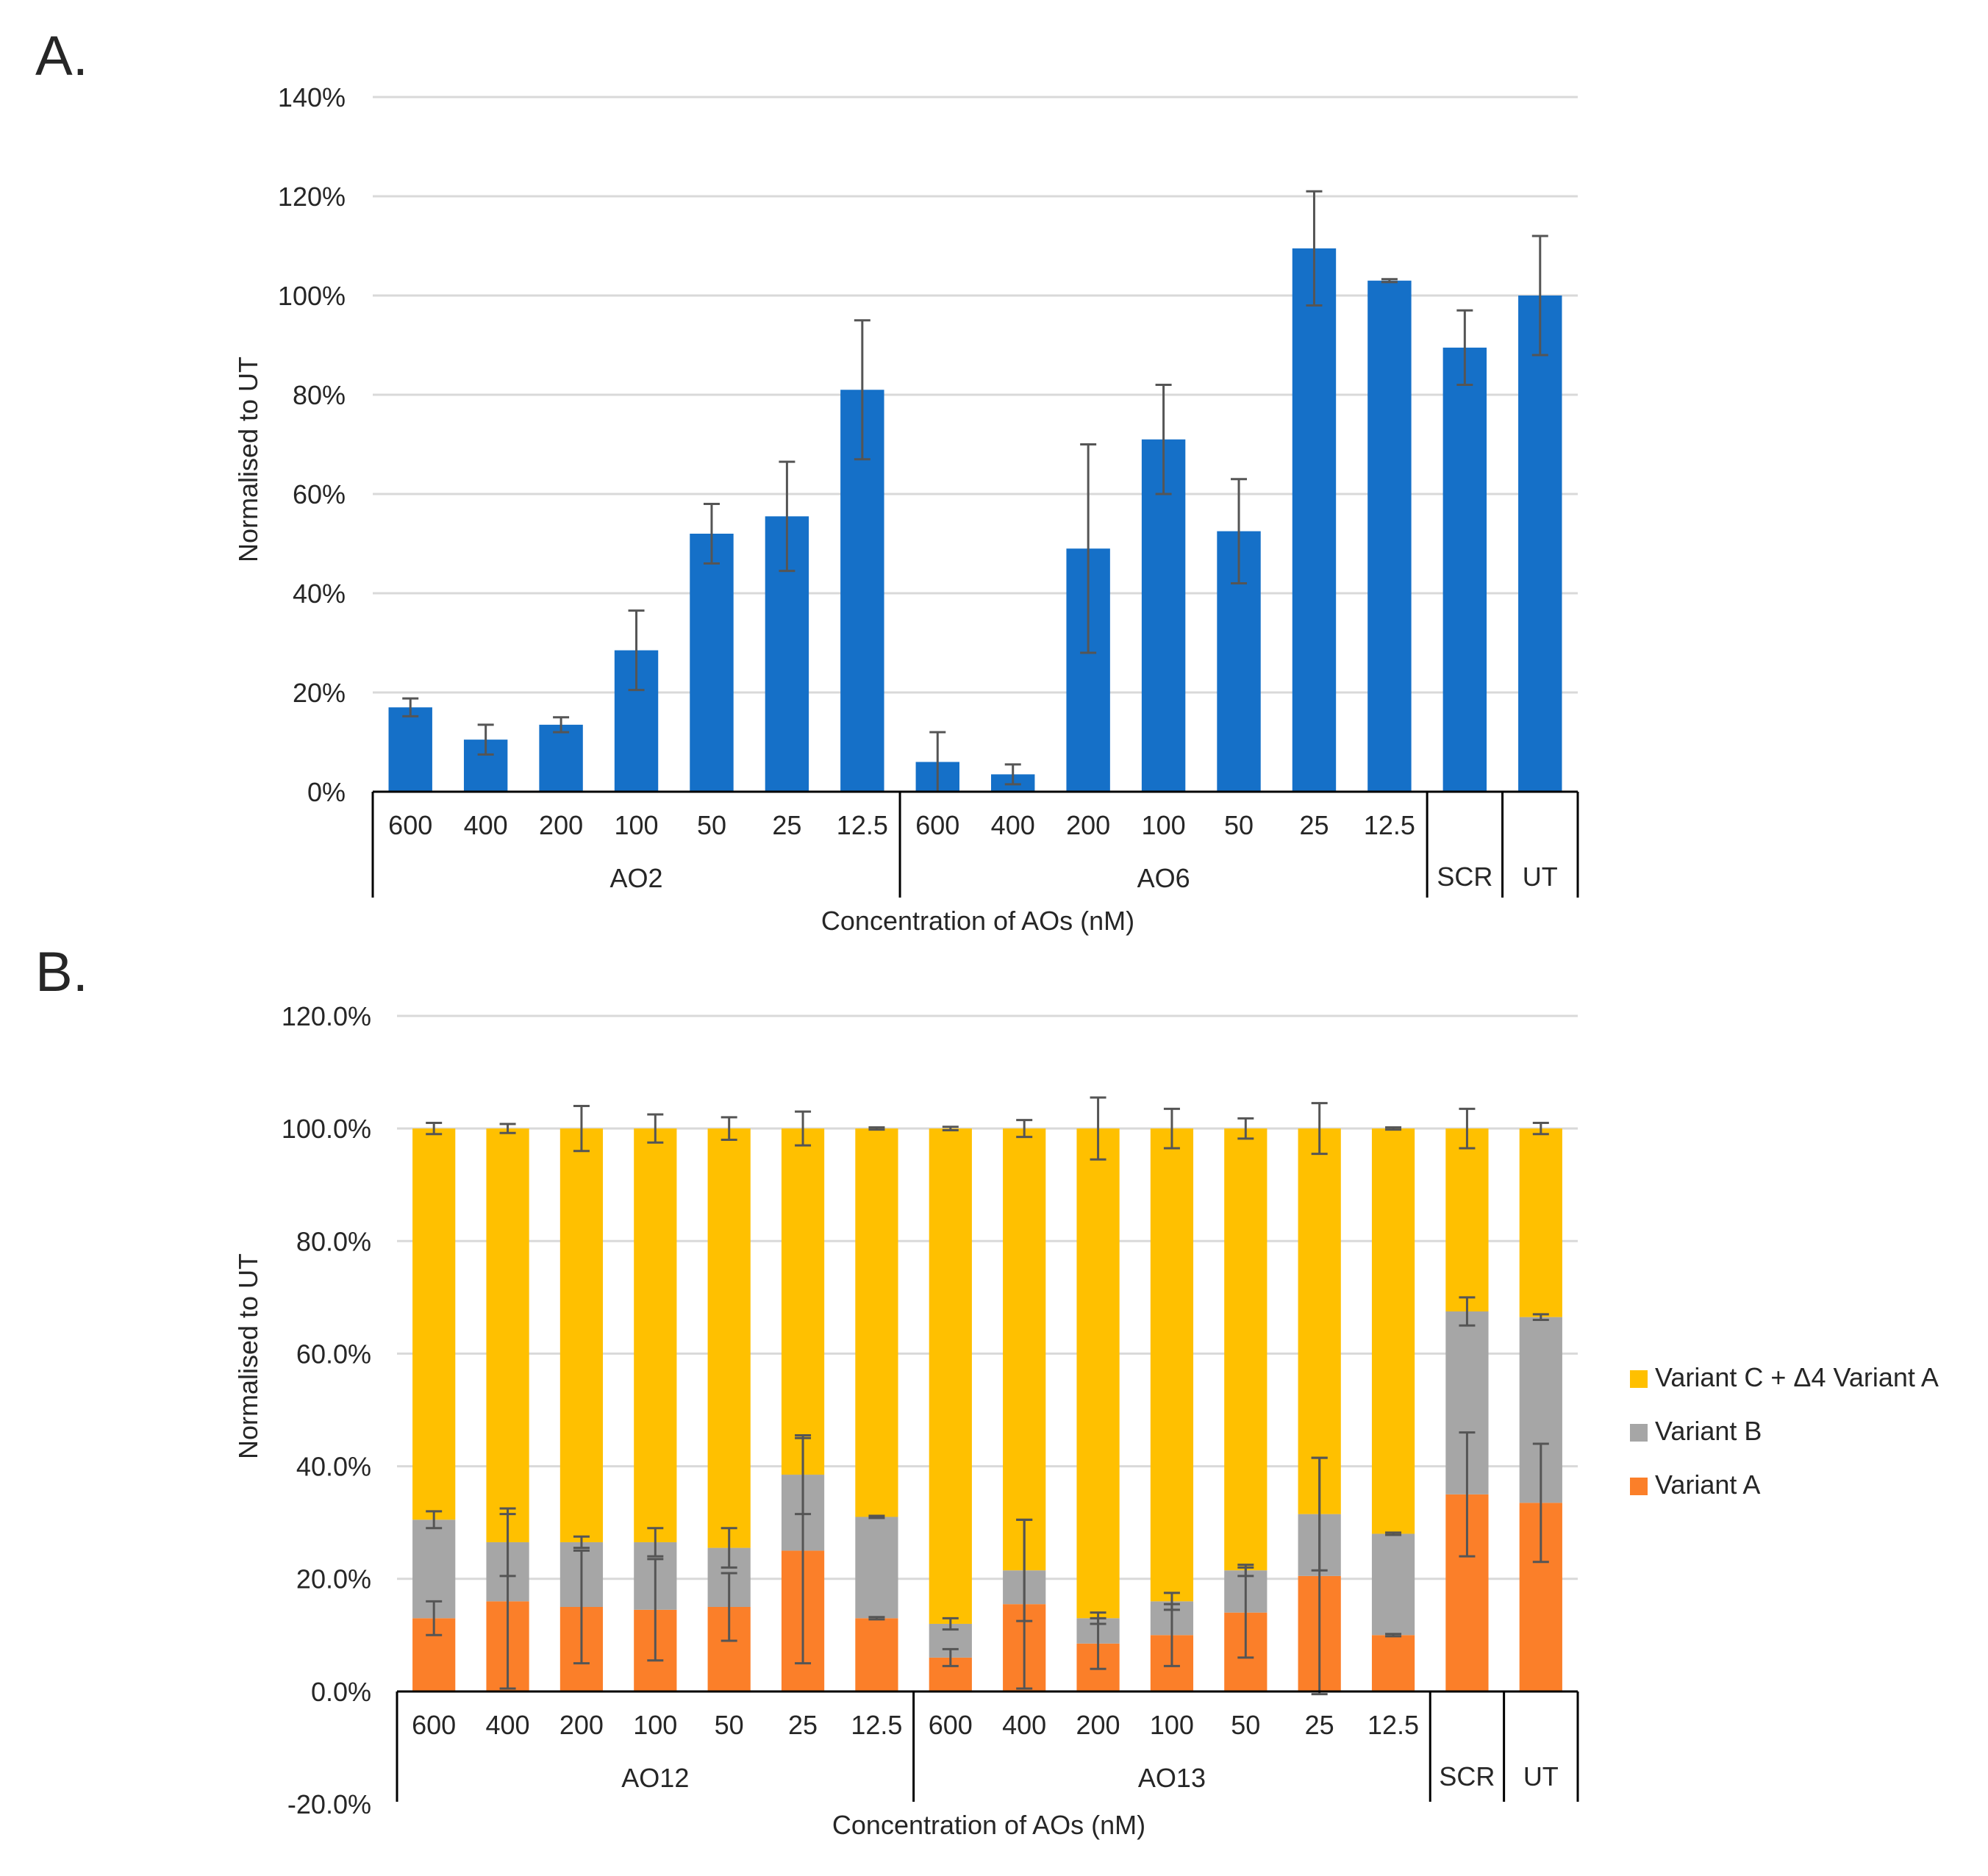 This screenshot has height=1876, width=1988. Describe the element at coordinates (1164, 825) in the screenshot. I see `chartA-x-tick-label: 100` at that location.